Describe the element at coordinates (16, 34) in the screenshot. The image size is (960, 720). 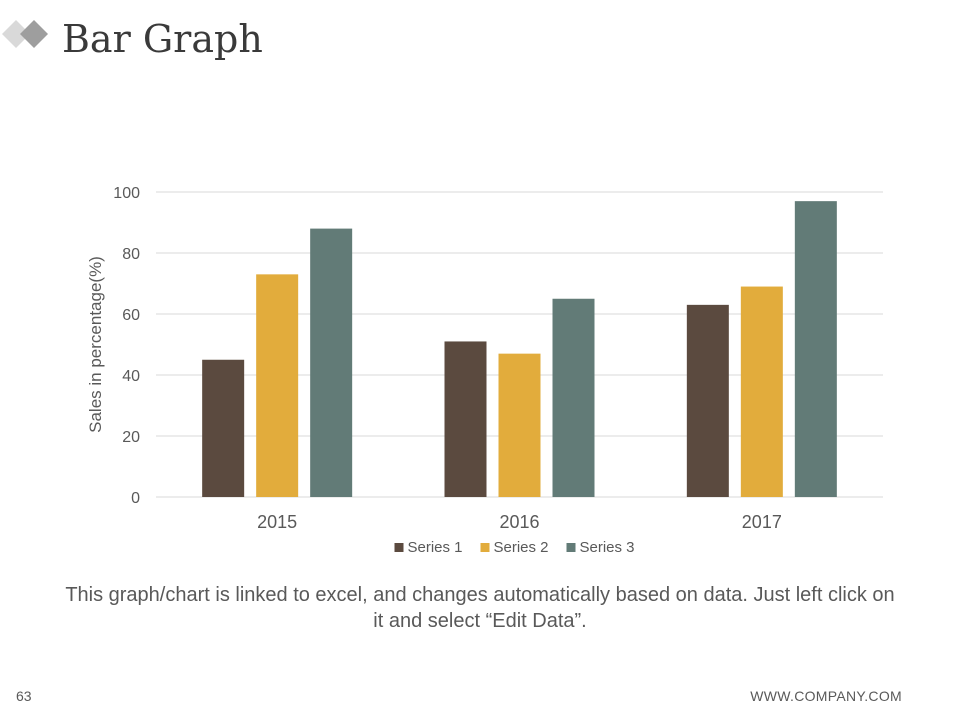
I see `logo-diamond-back` at that location.